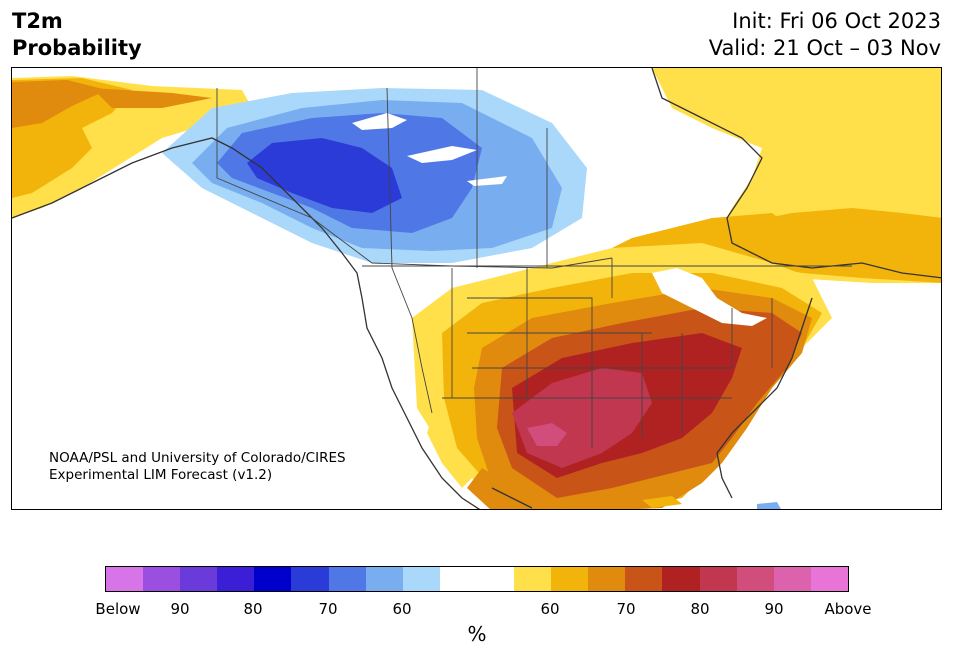 Image resolution: width=953 pixels, height=659 pixels. Describe the element at coordinates (836, 21) in the screenshot. I see `init-date: Init: Fri 06 Oct 2023` at that location.